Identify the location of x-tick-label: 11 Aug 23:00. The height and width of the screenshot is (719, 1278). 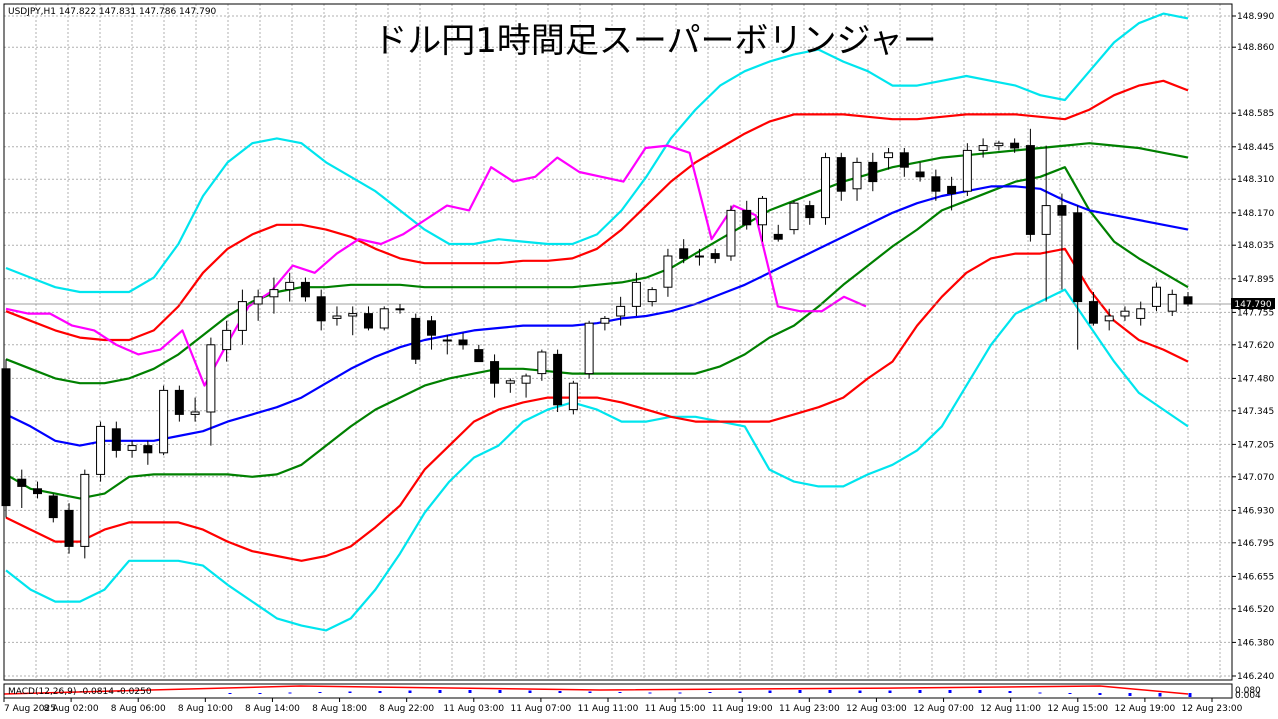
(809, 709).